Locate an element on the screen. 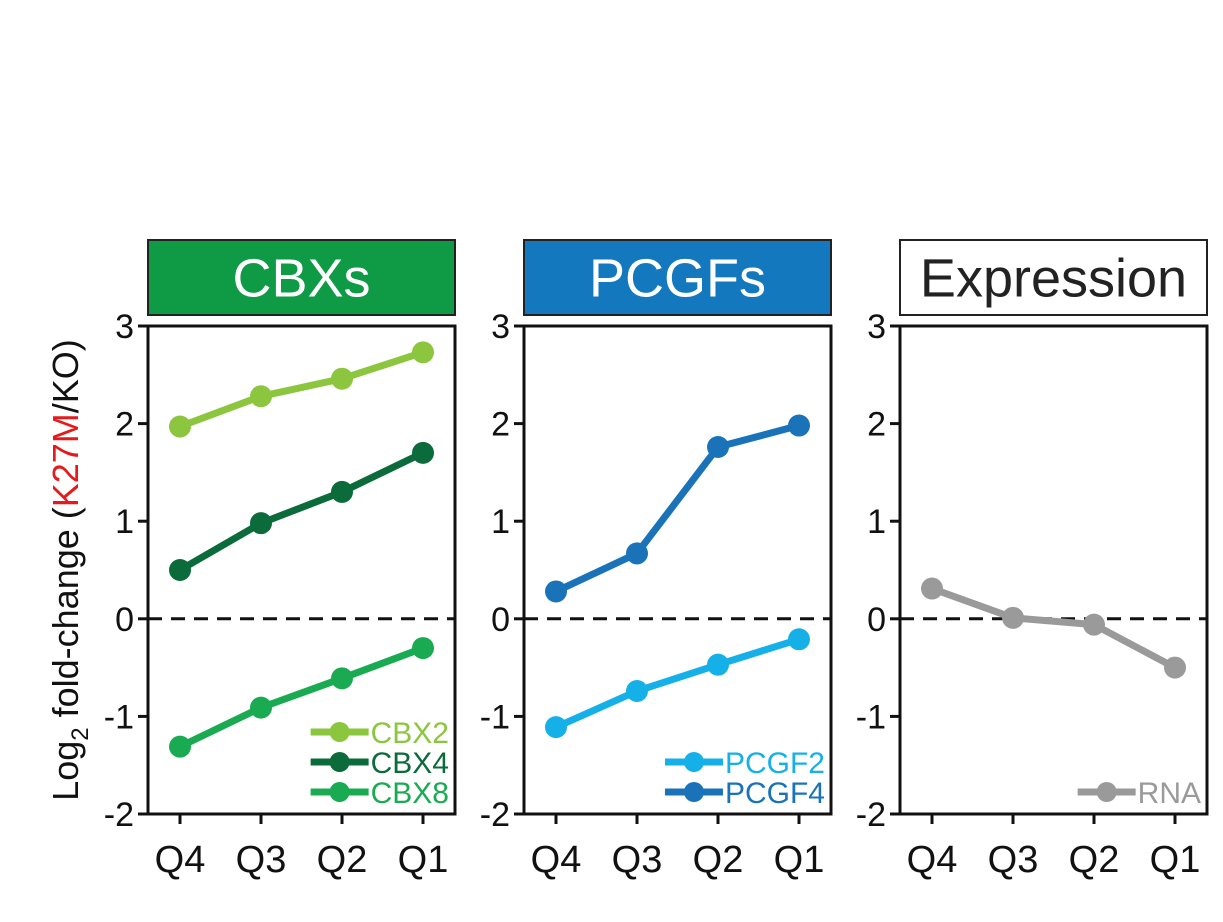  panel-cbxs-x-tick-label: Q1 is located at coordinates (423, 860).